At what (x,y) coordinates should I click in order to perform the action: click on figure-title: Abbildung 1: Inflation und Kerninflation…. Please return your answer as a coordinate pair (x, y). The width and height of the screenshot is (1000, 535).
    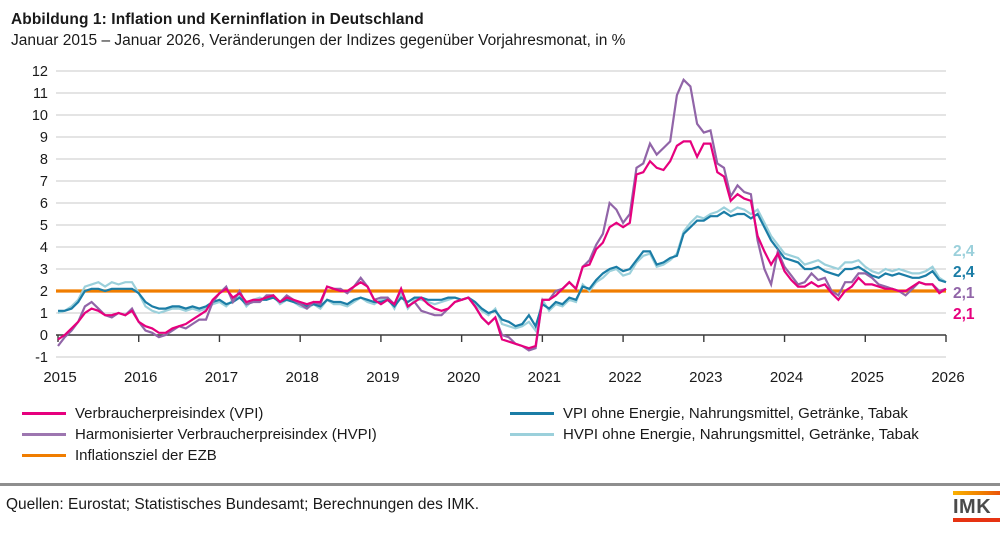
    Looking at the image, I should click on (217, 19).